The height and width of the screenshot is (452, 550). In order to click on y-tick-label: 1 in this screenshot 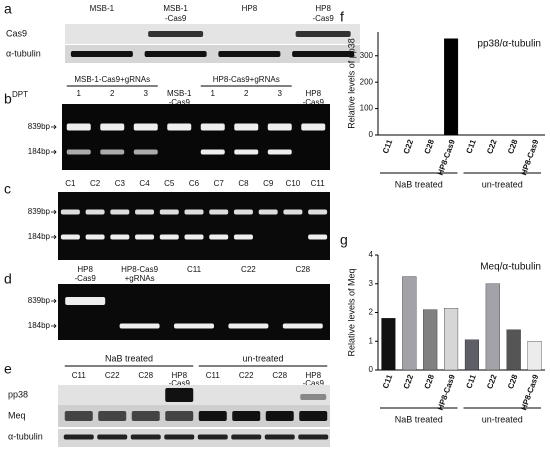, I will do `click(371, 340)`.